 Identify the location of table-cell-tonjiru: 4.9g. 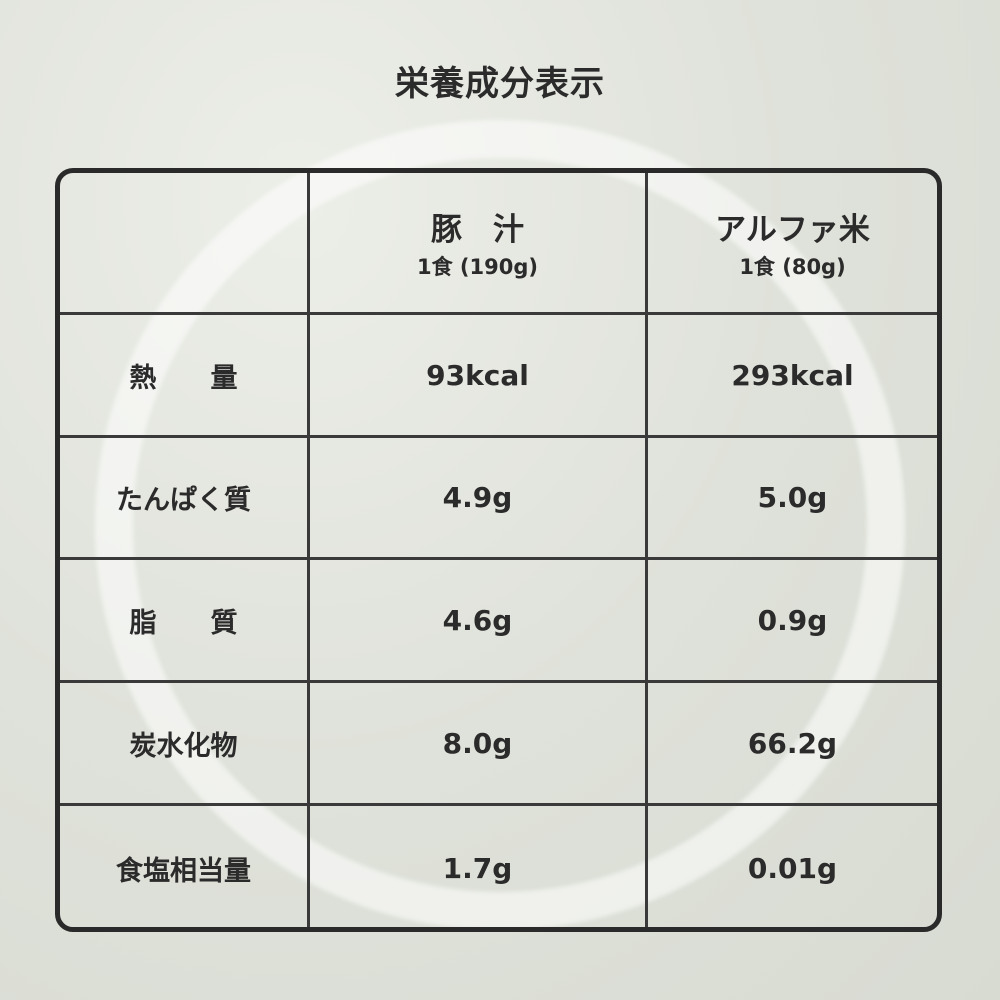
(477, 497).